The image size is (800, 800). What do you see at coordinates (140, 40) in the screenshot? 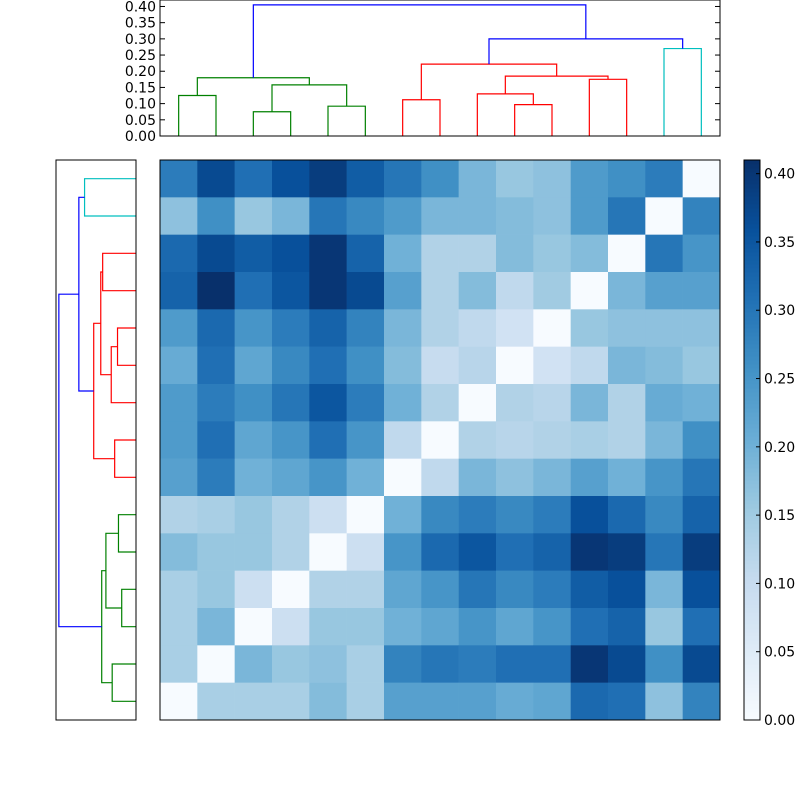
I see `top-dendrogram-tick-label: 0.30` at bounding box center [140, 40].